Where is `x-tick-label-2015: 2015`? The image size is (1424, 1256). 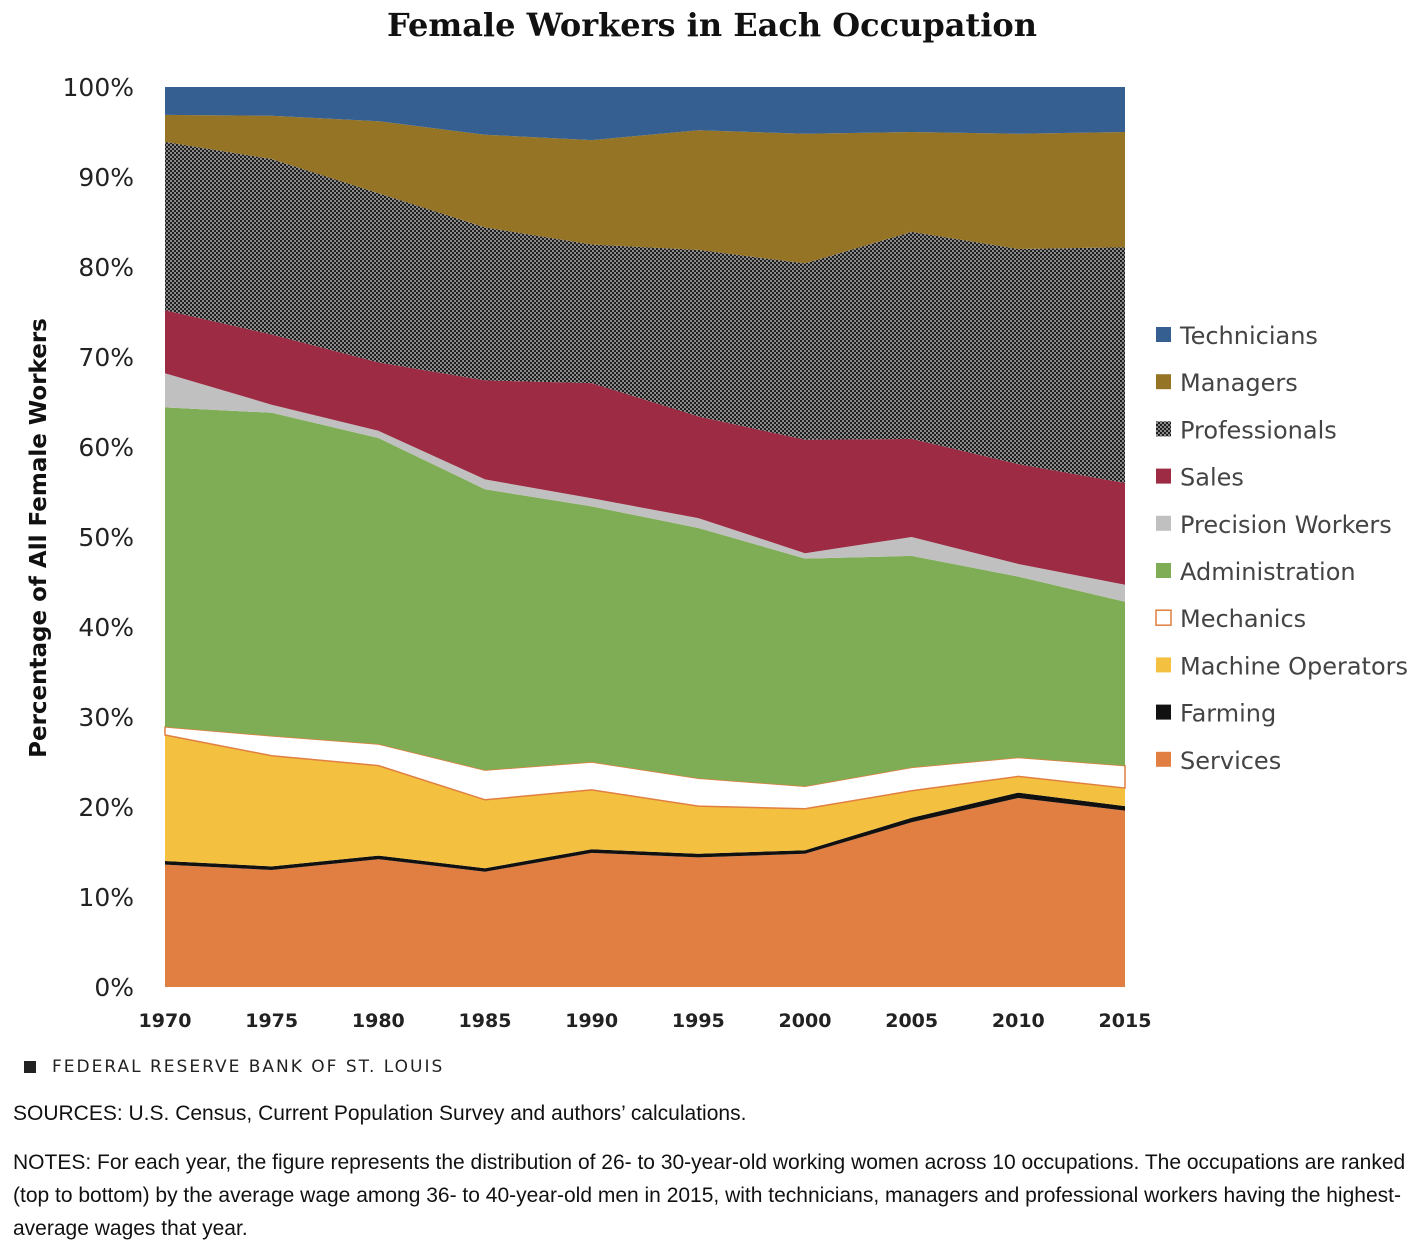 x-tick-label-2015: 2015 is located at coordinates (1125, 1021).